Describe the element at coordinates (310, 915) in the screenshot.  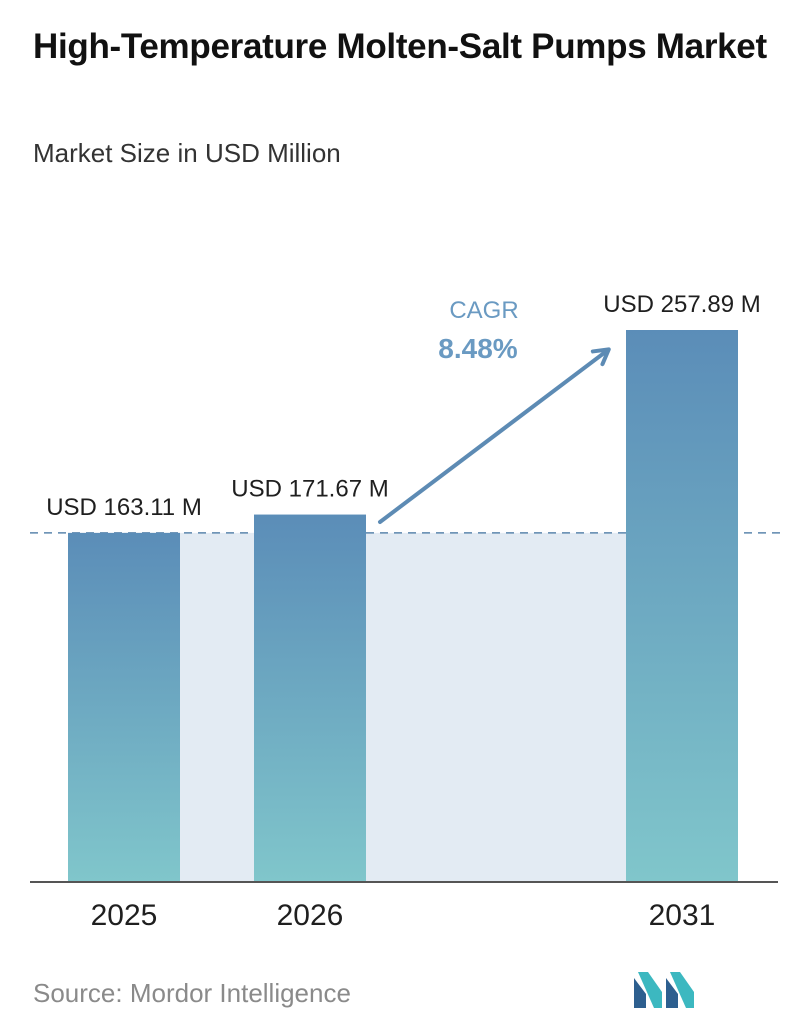
I see `x-tick-2026: 2026` at that location.